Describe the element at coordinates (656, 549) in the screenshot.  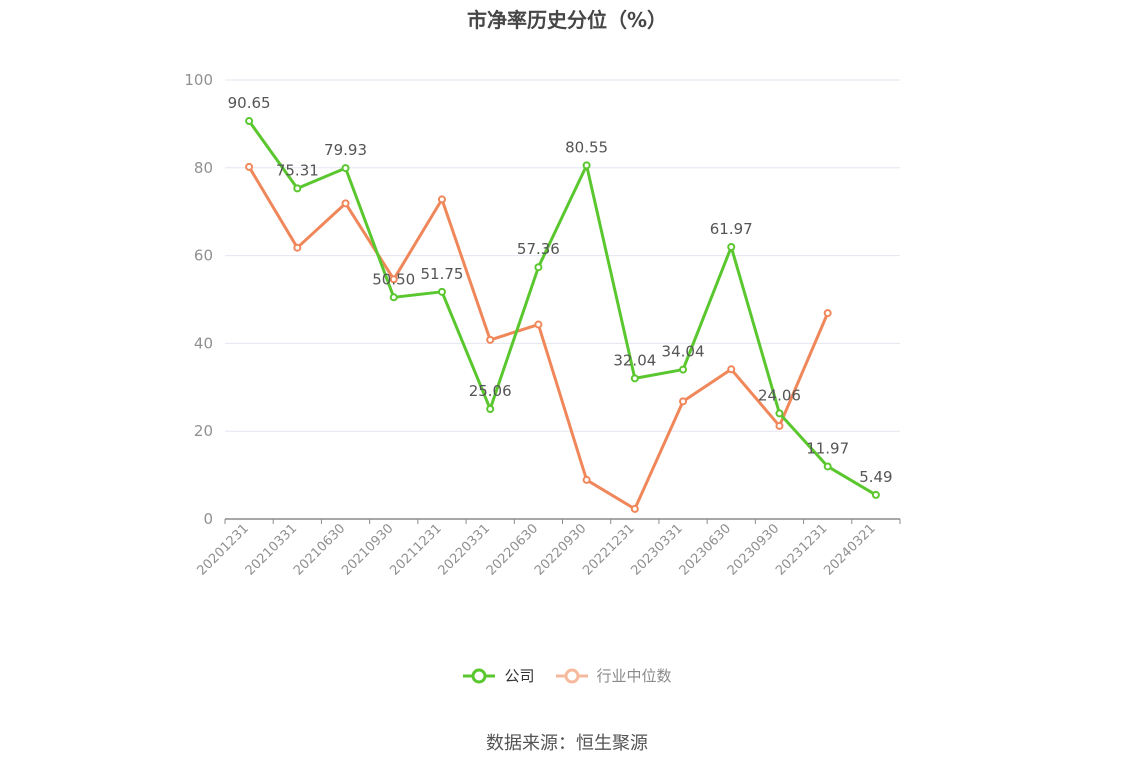
I see `x-tick-label: 20230331` at that location.